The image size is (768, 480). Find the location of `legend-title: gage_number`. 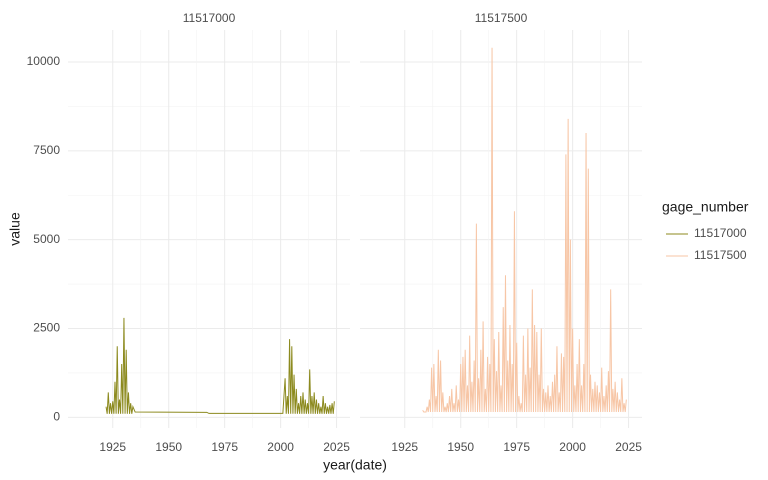

legend-title: gage_number is located at coordinates (705, 207).